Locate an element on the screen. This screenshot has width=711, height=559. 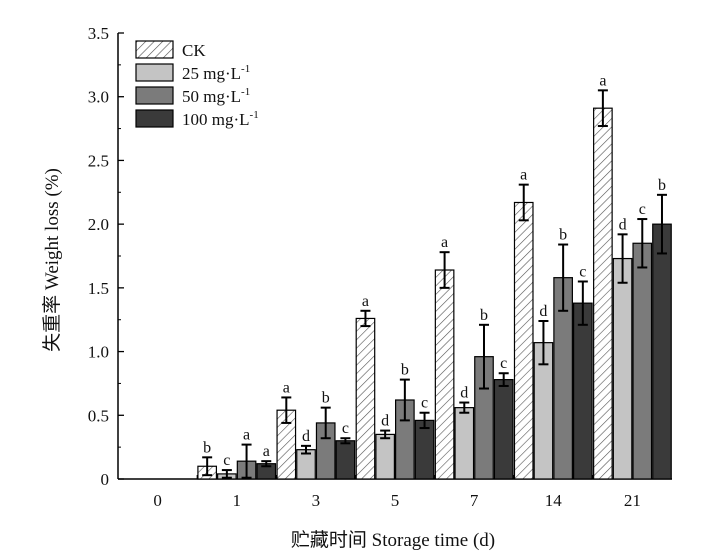
legend-label: 100 mg·L-1 is located at coordinates (220, 119).